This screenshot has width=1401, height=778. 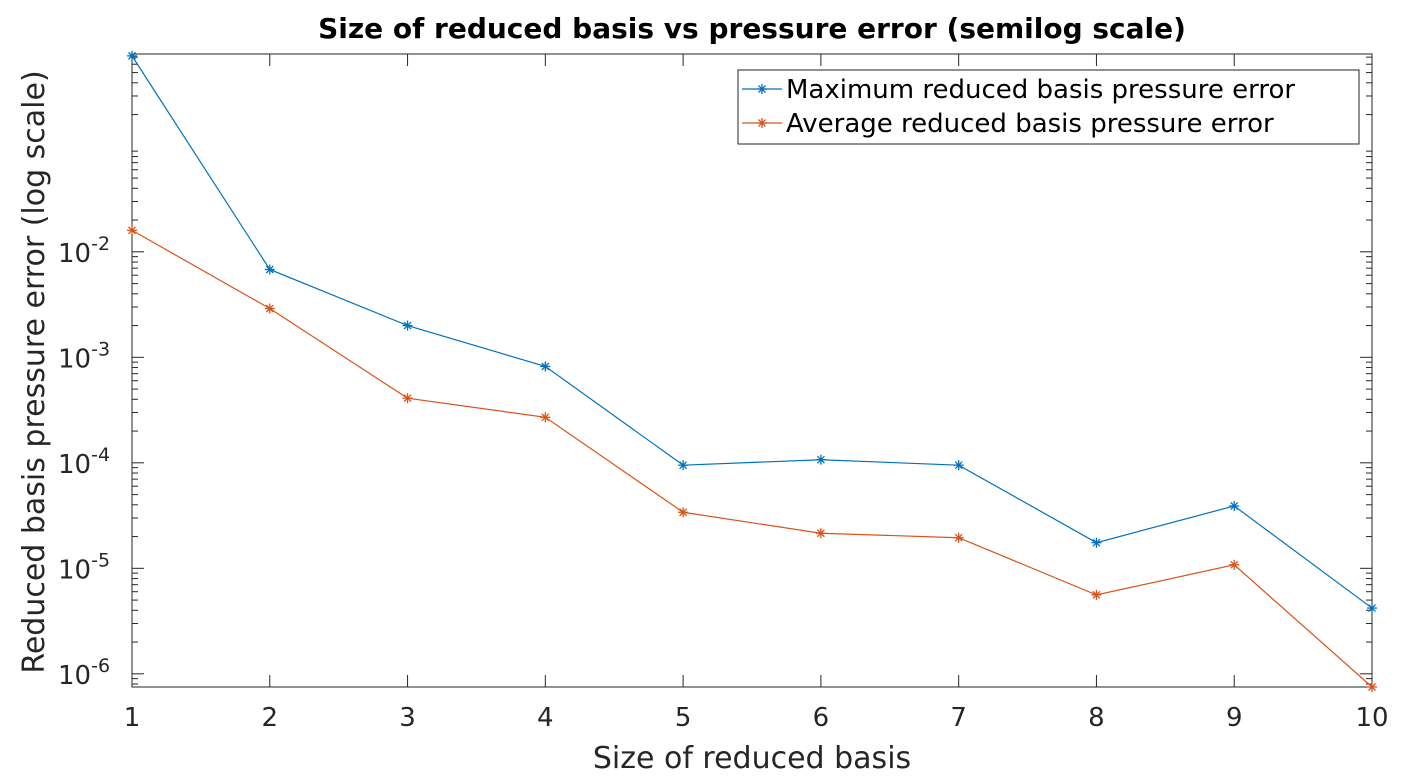 What do you see at coordinates (1096, 718) in the screenshot?
I see `x-tick-label: 8` at bounding box center [1096, 718].